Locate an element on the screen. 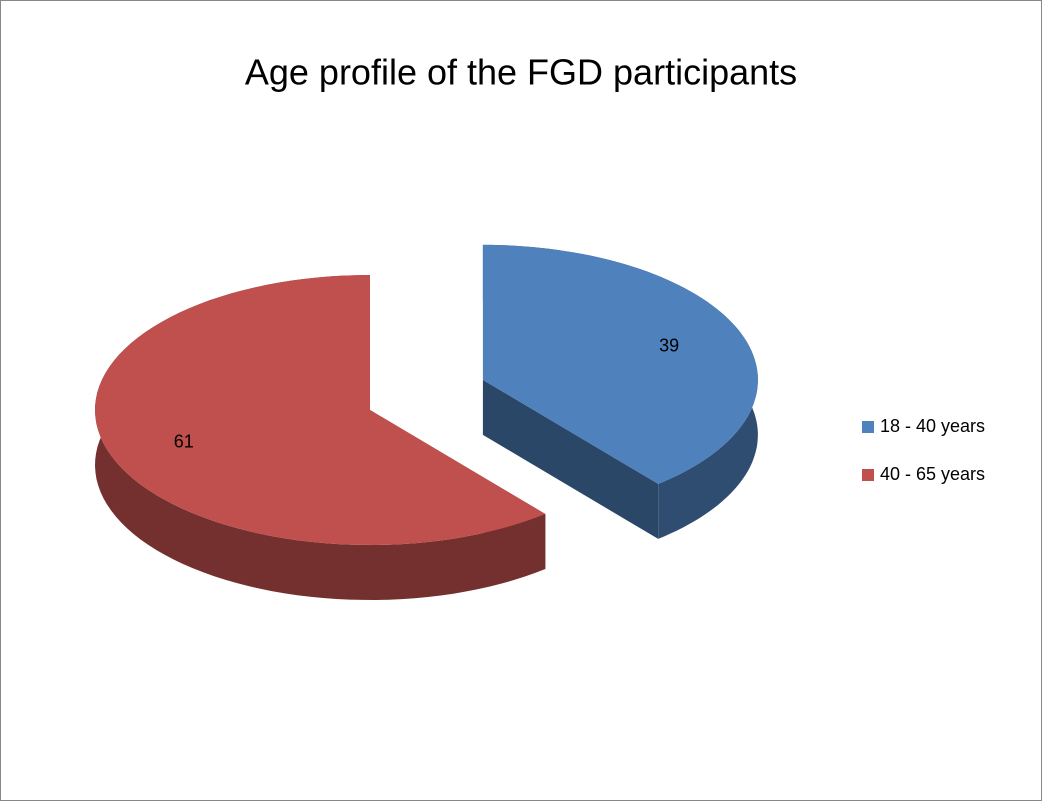  data-label: 39 is located at coordinates (669, 346).